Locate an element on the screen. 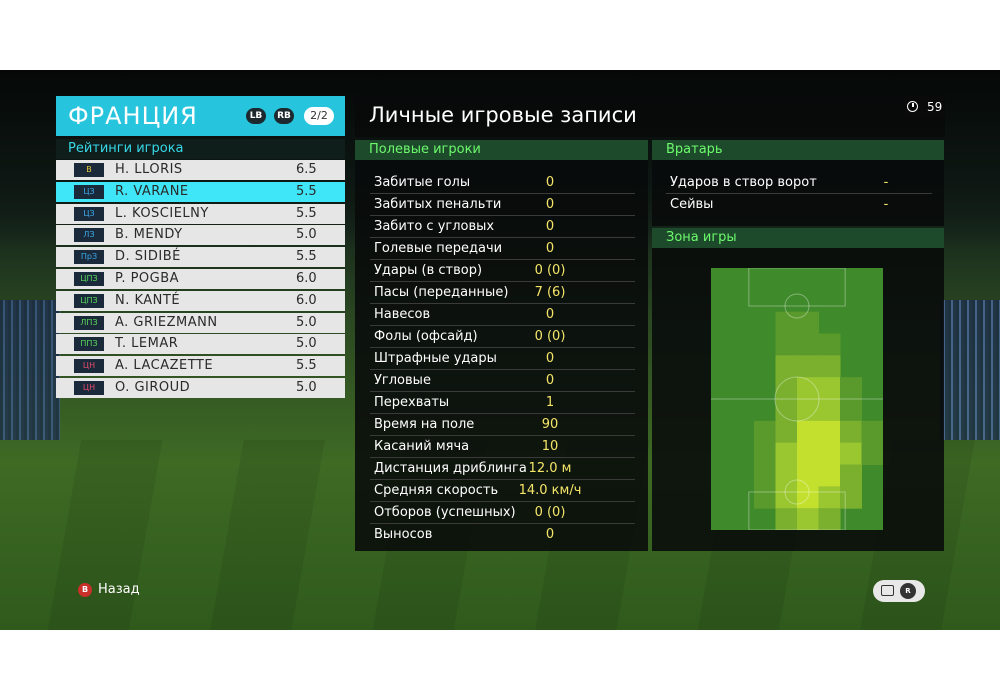  penalty-arc-top is located at coordinates (797, 306).